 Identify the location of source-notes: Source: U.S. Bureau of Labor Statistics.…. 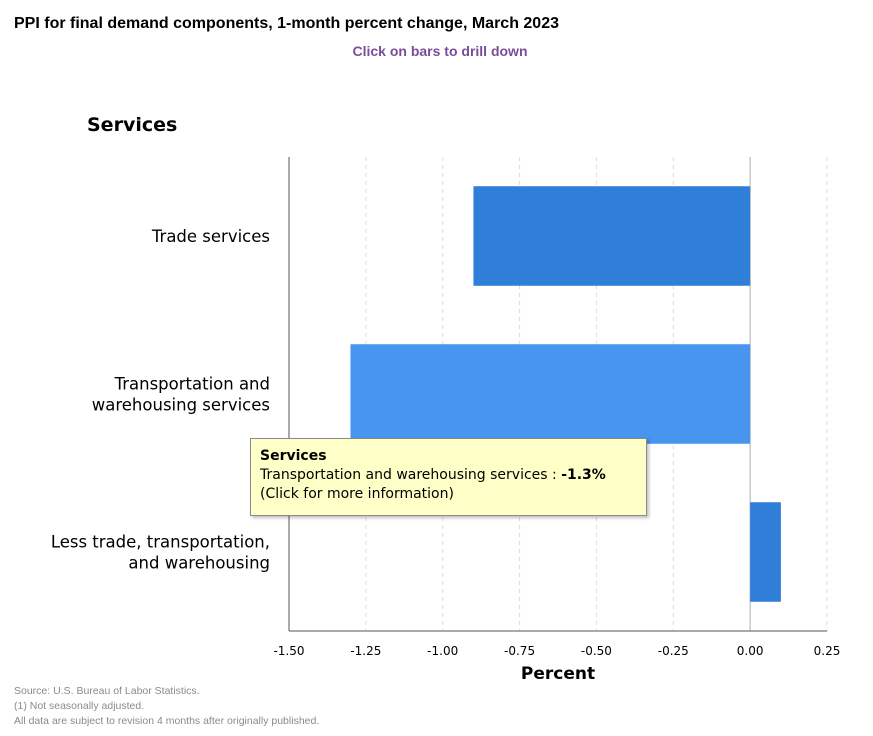
(166, 706).